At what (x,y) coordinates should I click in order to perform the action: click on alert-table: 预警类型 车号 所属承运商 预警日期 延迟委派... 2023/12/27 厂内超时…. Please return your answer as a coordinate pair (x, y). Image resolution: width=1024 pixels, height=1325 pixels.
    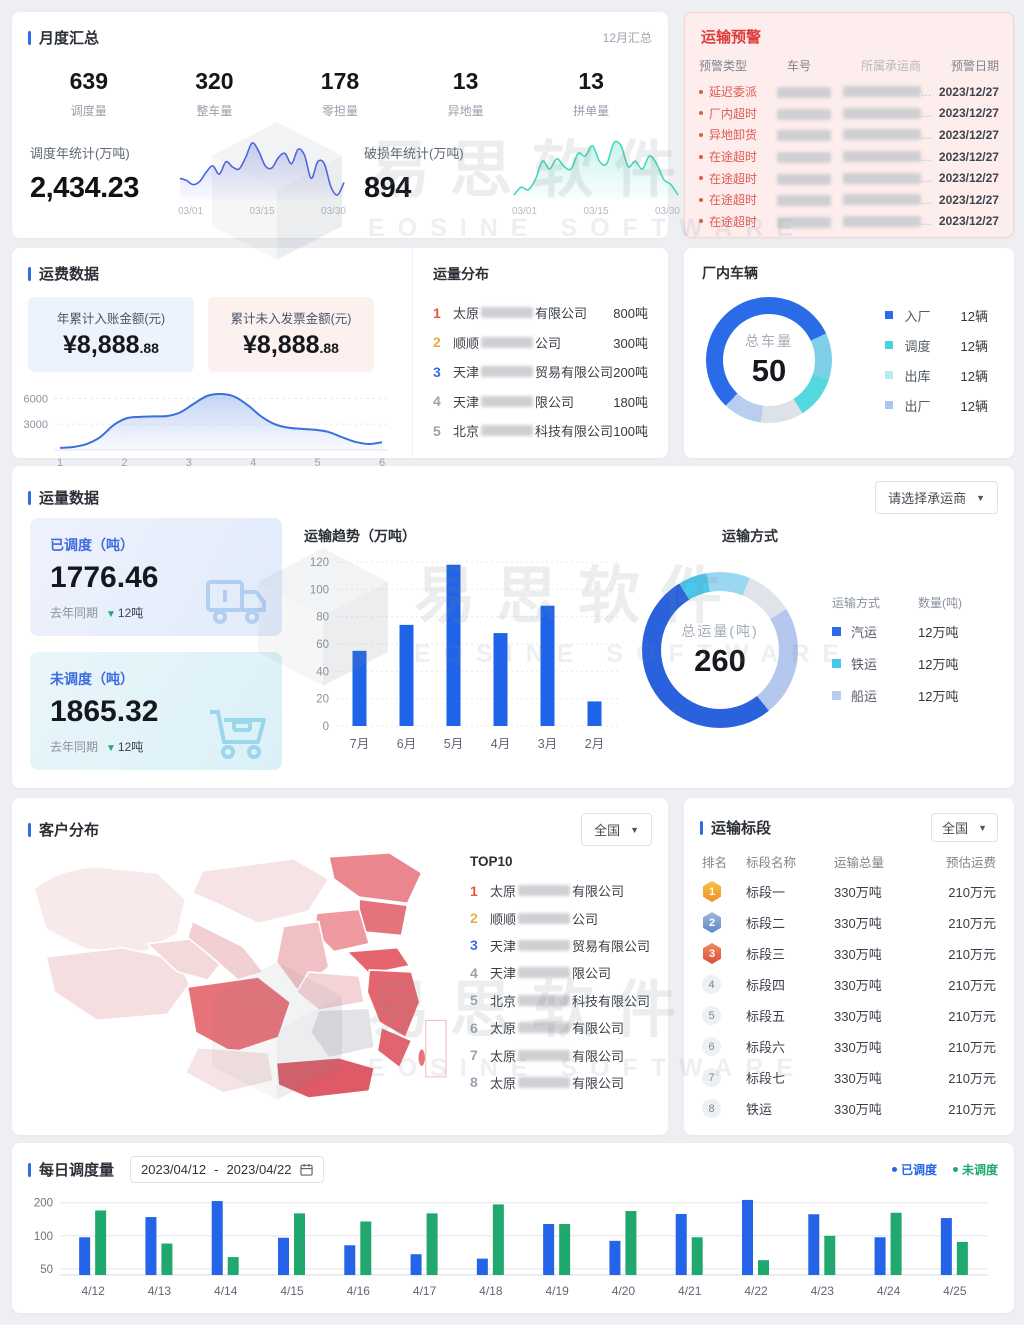
    Looking at the image, I should click on (849, 143).